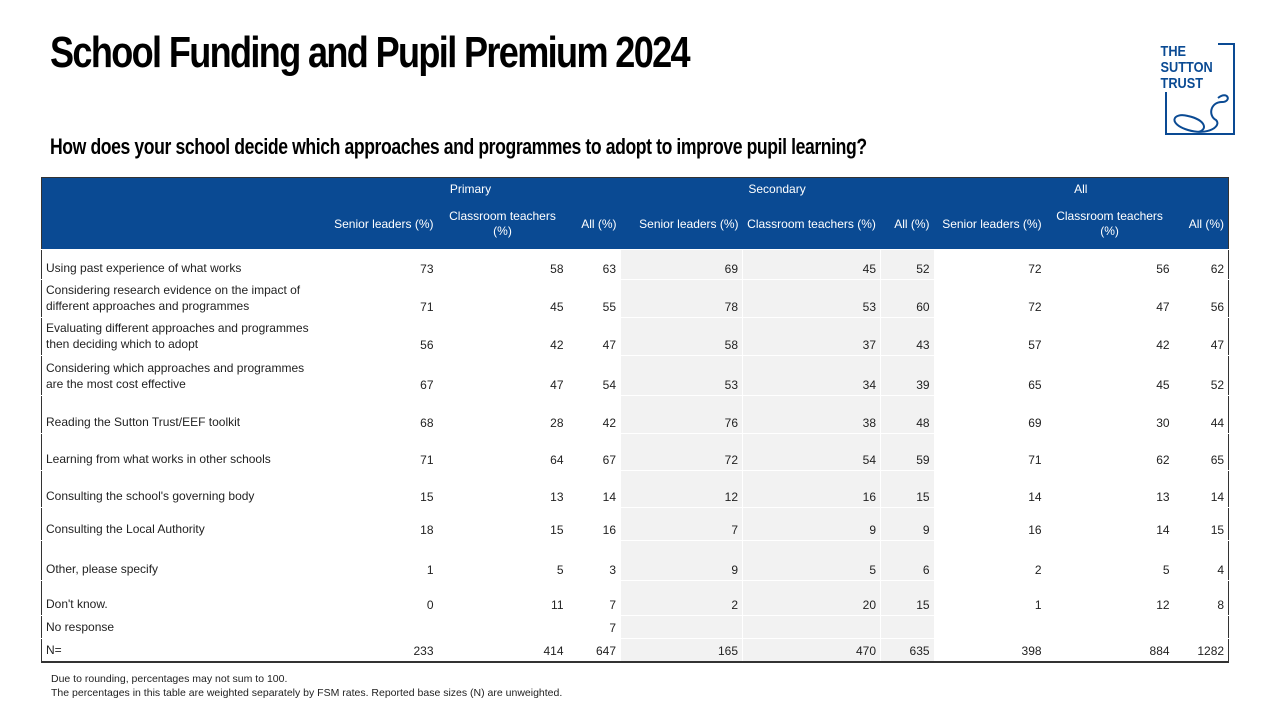 This screenshot has height=720, width=1280. Describe the element at coordinates (1197, 88) in the screenshot. I see `sutton-trust-logo: THE SUTTON TRUST` at that location.